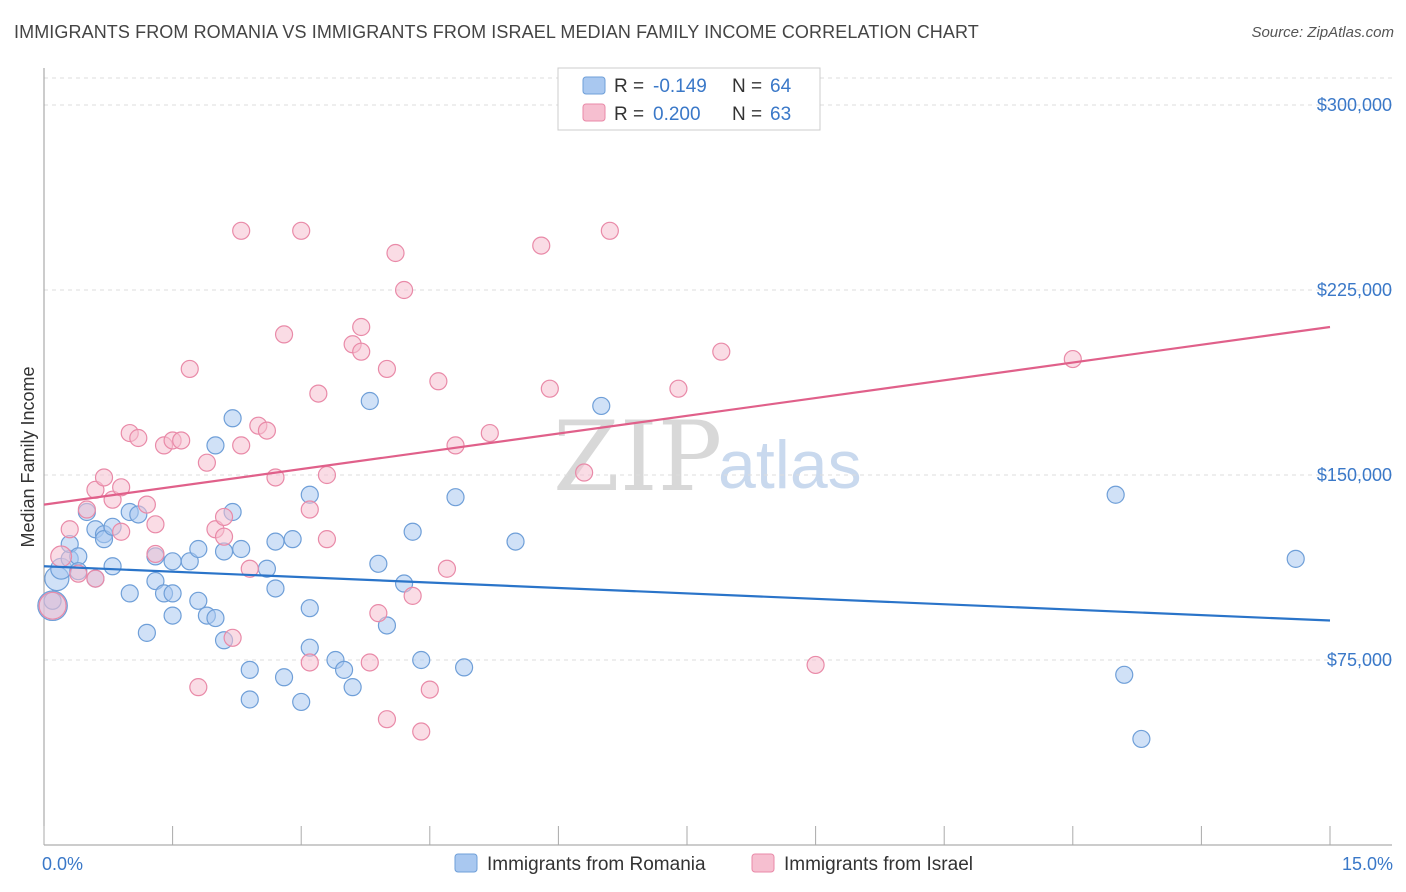 Image resolution: width=1406 pixels, height=892 pixels. Describe the element at coordinates (781, 86) in the screenshot. I see `legend-n-value-romania: 64` at that location.